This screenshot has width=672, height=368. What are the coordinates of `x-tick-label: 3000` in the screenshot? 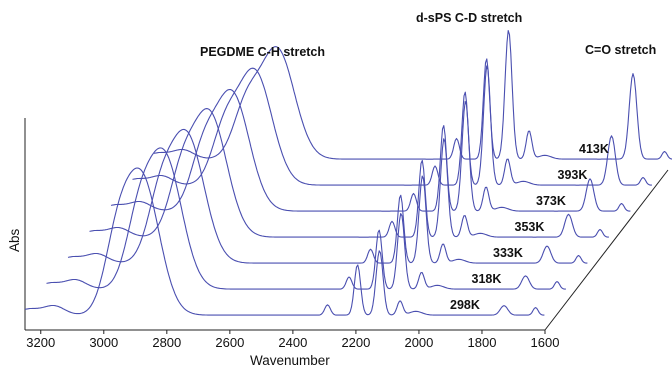 It's located at (103, 342).